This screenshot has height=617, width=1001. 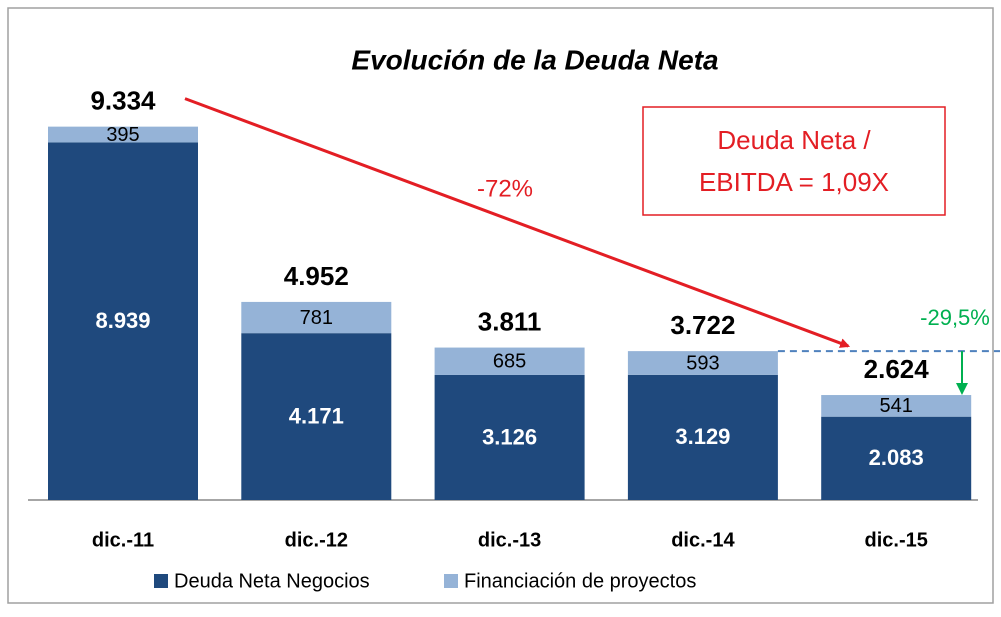 What do you see at coordinates (580, 581) in the screenshot?
I see `legend-label: Financiación de proyectos` at bounding box center [580, 581].